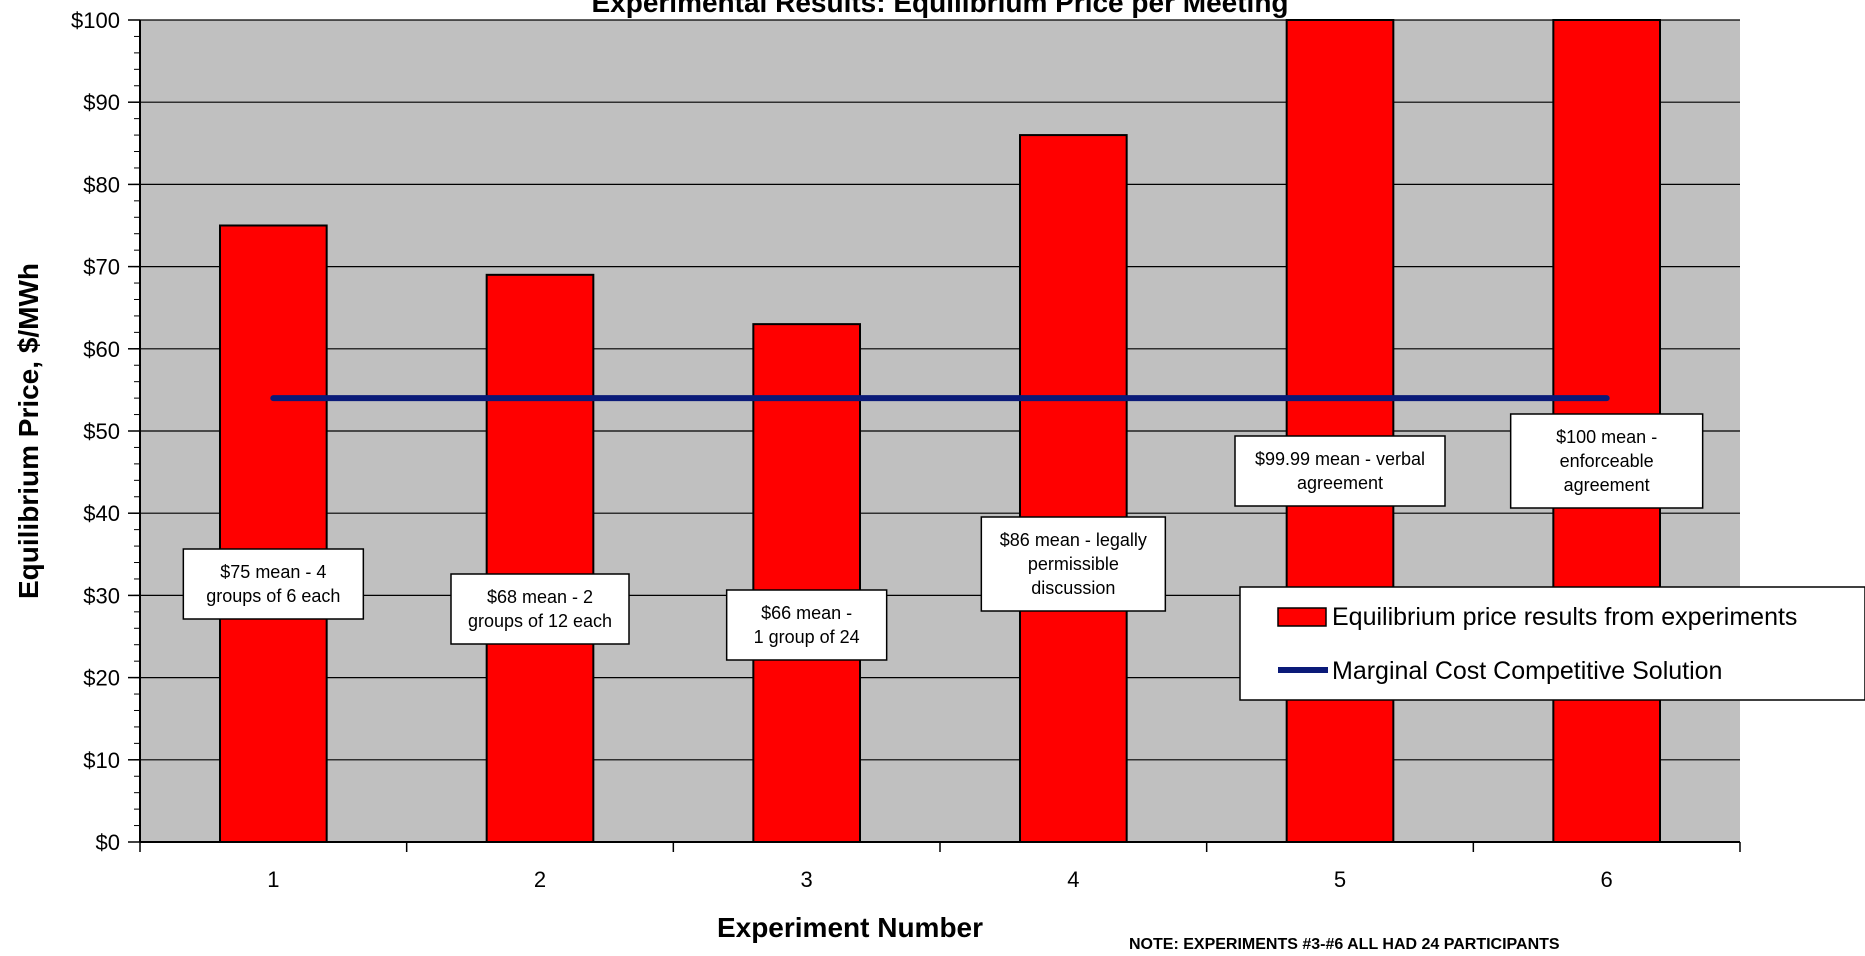  I want to click on y-tick-label: $80, so click(101, 184).